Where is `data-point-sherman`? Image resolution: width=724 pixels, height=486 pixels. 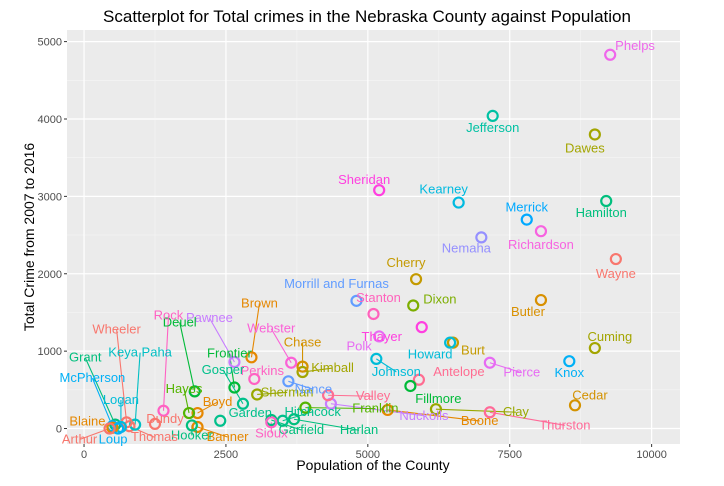 data-point-sherman is located at coordinates (257, 394).